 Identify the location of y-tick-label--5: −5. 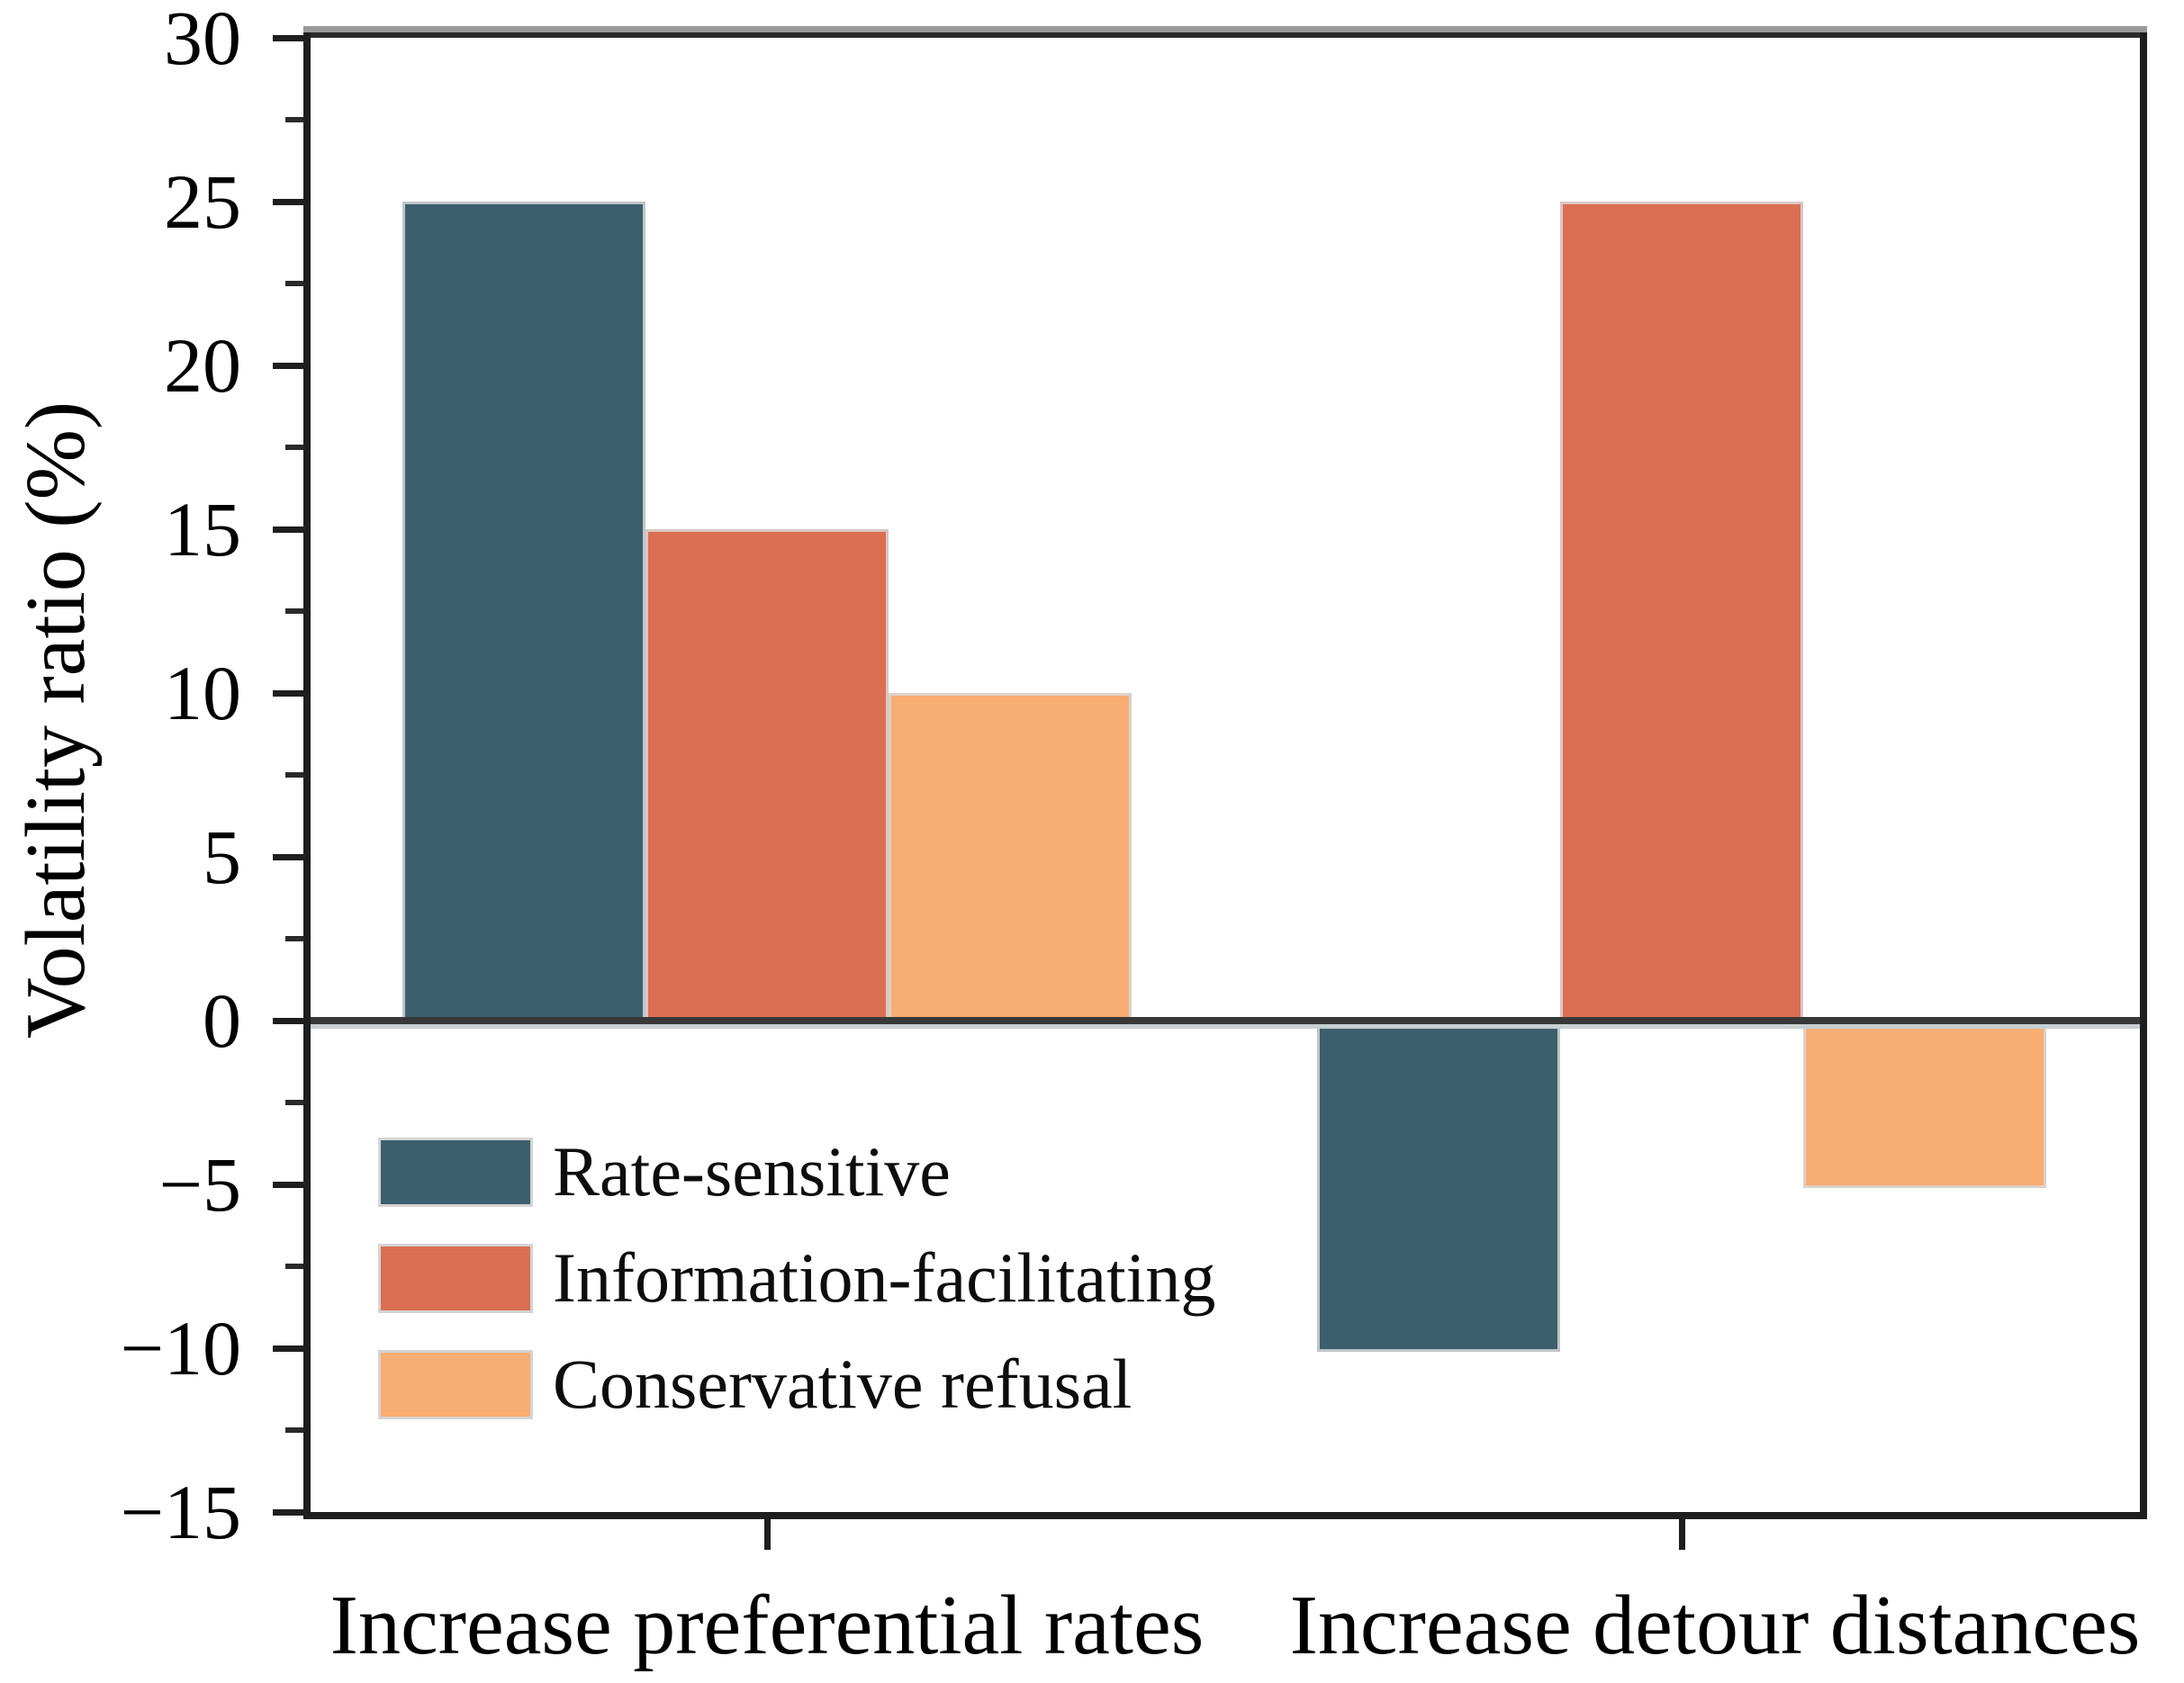
(200, 1184).